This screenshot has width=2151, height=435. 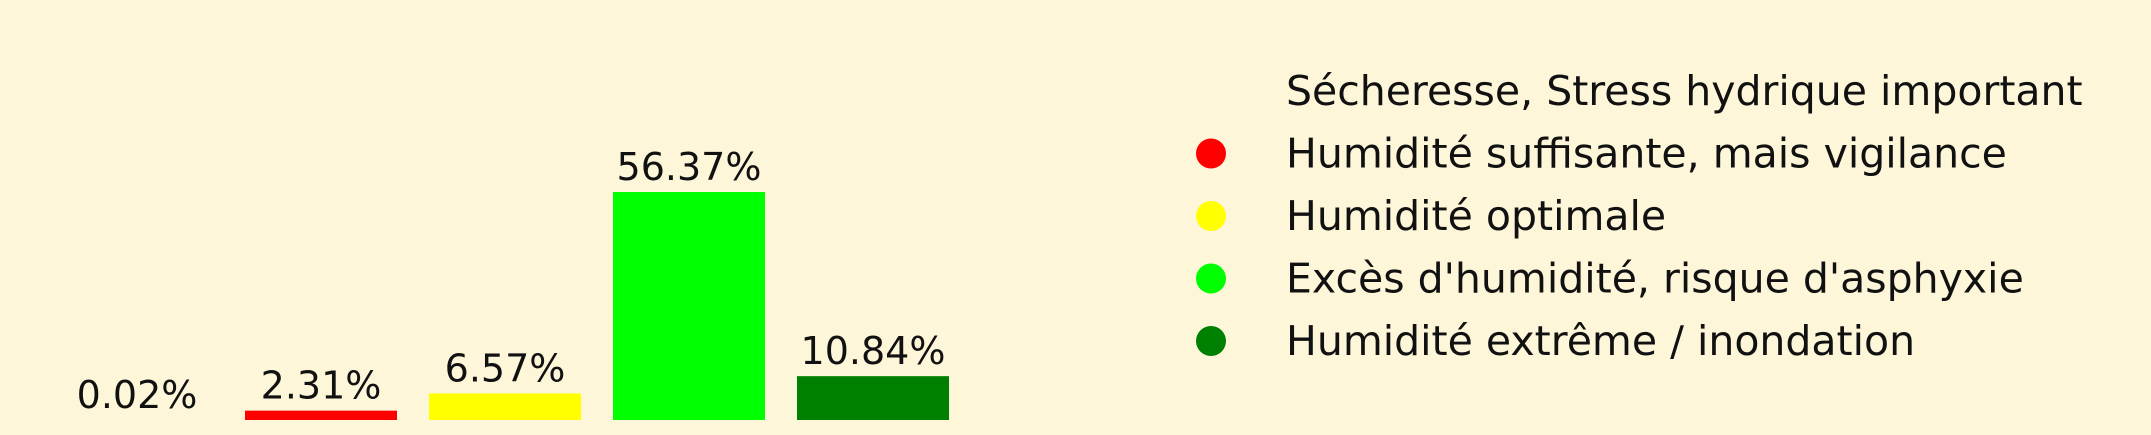 I want to click on legend-label-3: Humidité optimale, so click(x=1476, y=216).